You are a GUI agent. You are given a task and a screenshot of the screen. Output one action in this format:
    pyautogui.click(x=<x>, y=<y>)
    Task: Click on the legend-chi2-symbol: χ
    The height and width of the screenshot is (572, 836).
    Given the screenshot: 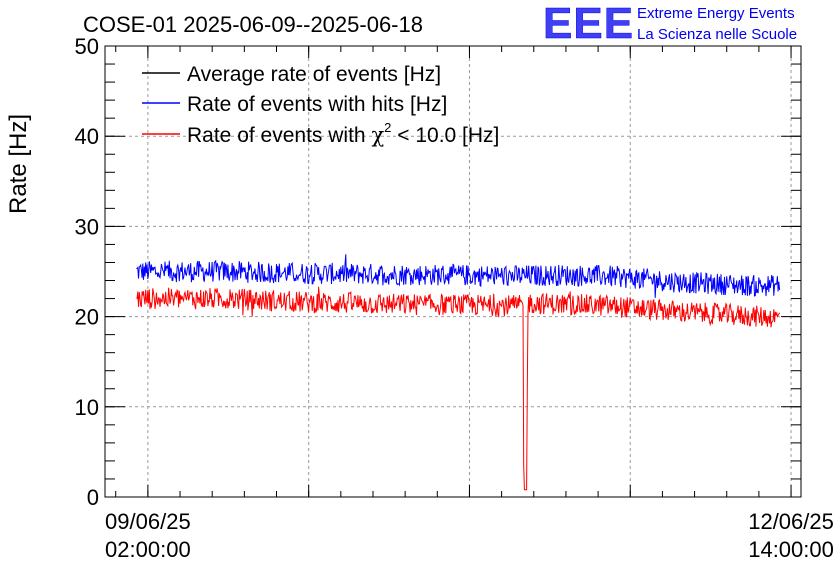 What is the action you would take?
    pyautogui.click(x=377, y=135)
    